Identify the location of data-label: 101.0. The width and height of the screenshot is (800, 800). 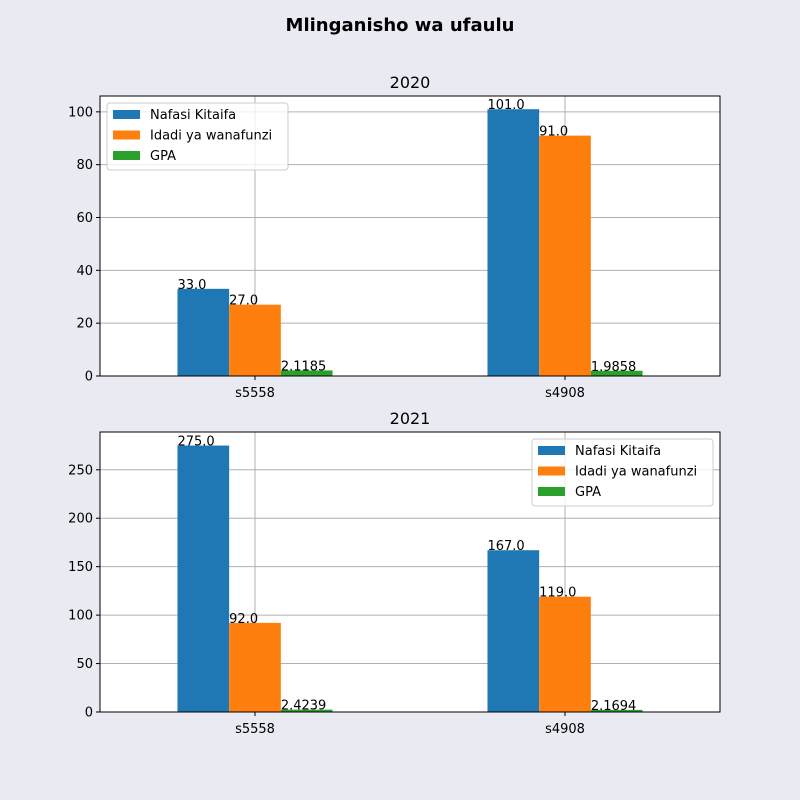
(505, 105).